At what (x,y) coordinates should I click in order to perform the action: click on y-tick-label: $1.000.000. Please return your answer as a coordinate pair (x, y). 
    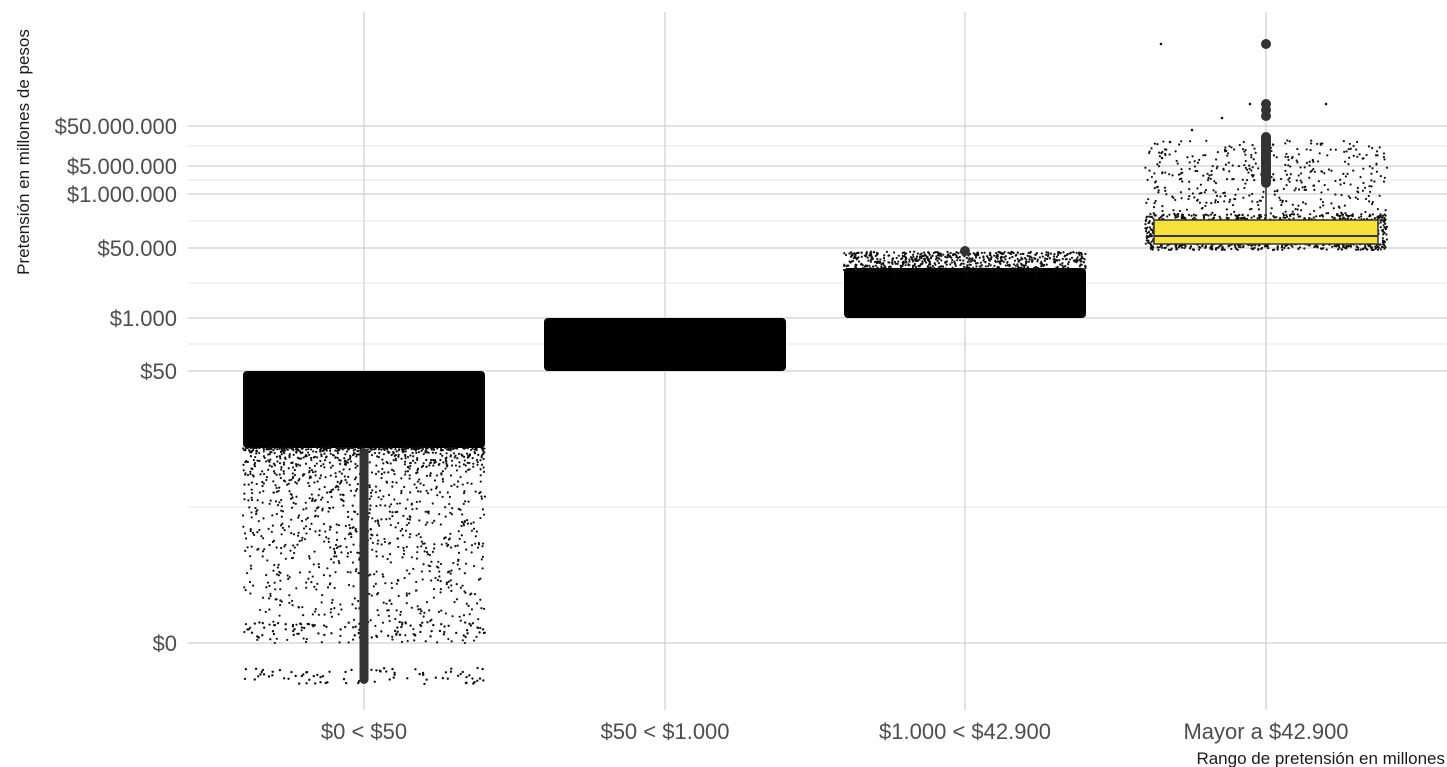
    Looking at the image, I should click on (122, 194).